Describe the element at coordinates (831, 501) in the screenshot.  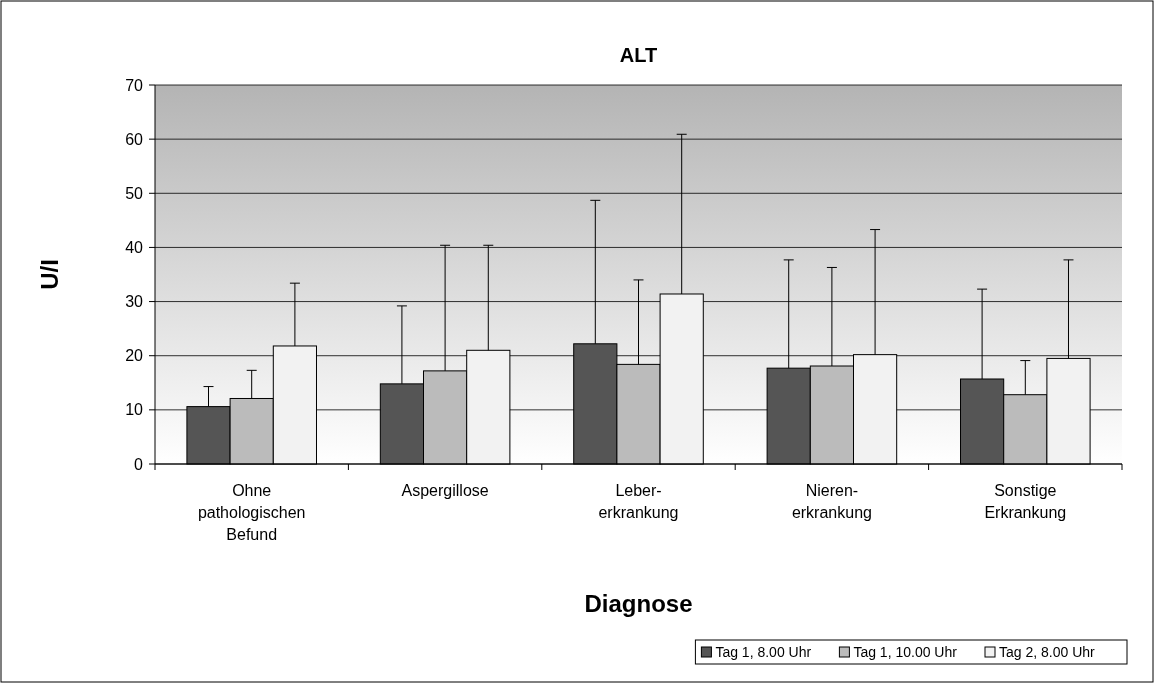
I see `x-tick-label: Nieren- erkrankung` at that location.